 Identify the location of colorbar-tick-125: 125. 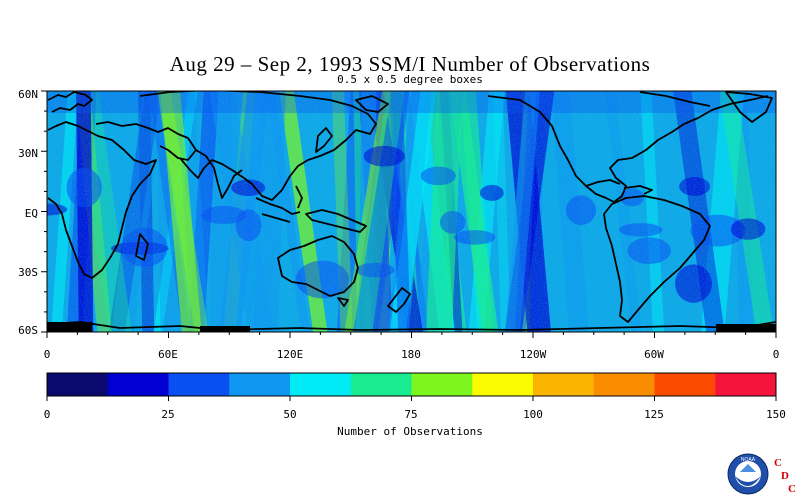
(654, 414).